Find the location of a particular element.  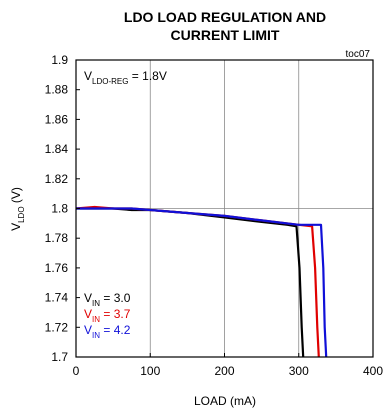

y-tick-label: 1.76 is located at coordinates (57, 268).